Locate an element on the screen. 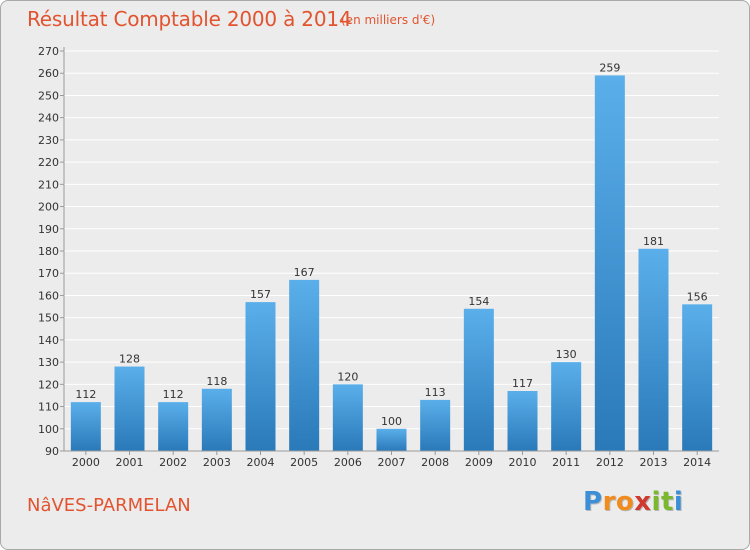 The image size is (750, 550). y-tick-label: 140 is located at coordinates (48, 340).